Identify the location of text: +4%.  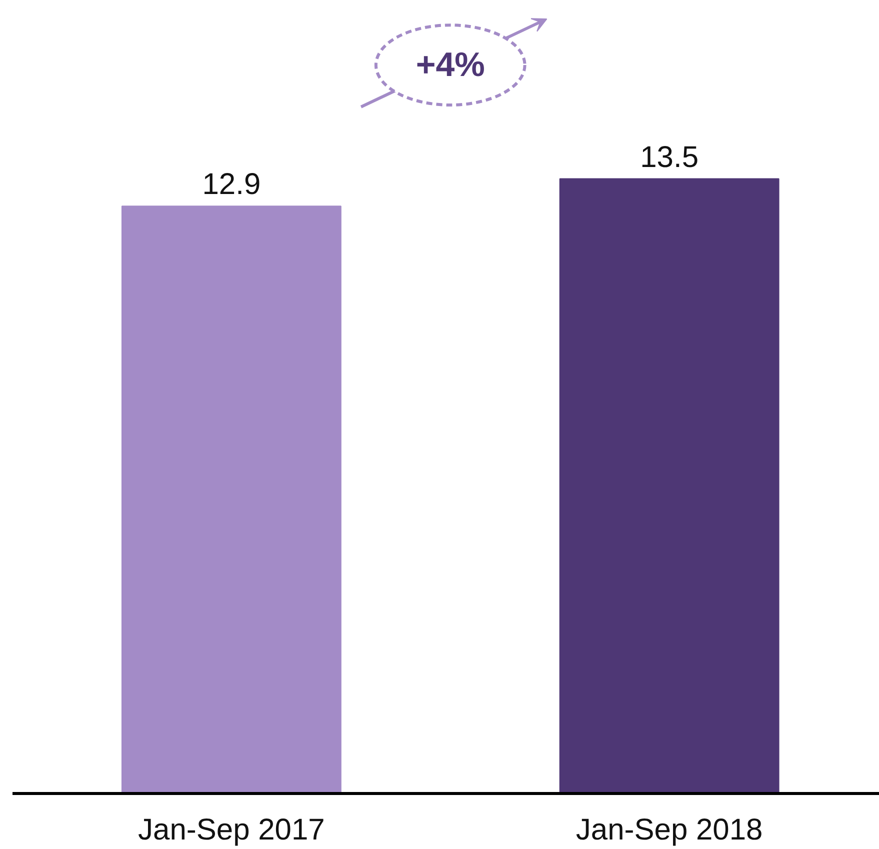
(450, 65).